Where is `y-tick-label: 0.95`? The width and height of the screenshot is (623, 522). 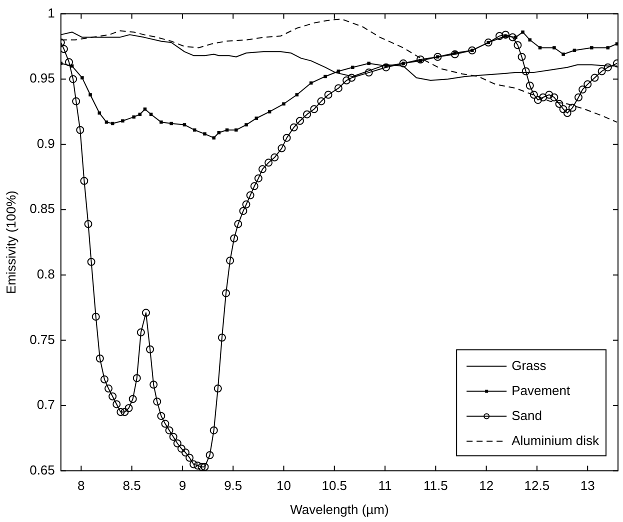
y-tick-label: 0.95 is located at coordinates (42, 78).